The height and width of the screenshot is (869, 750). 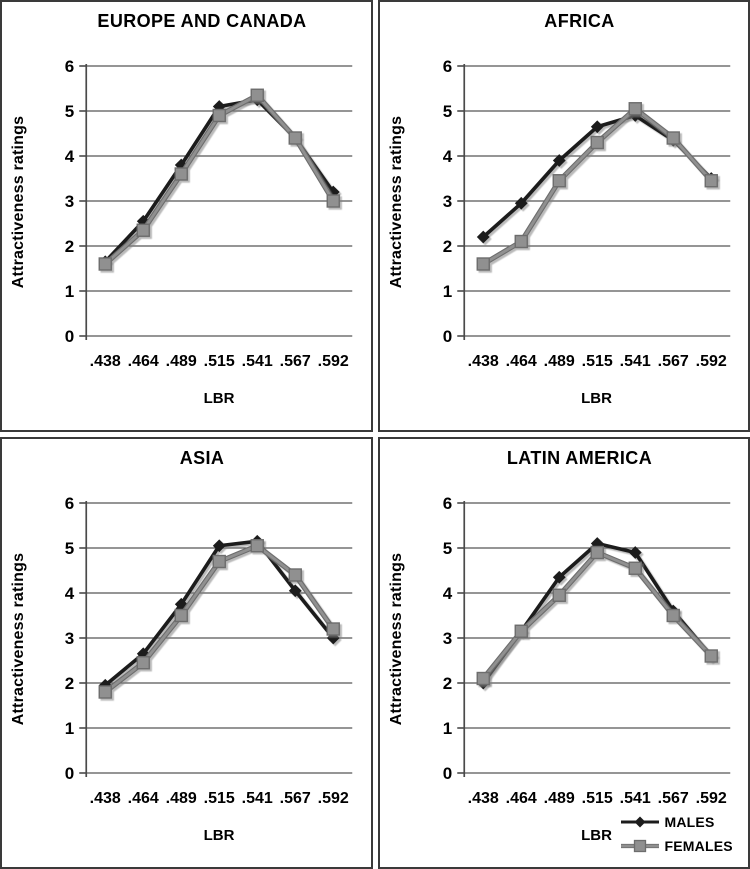 I want to click on chart-title: ASIA, so click(x=202, y=458).